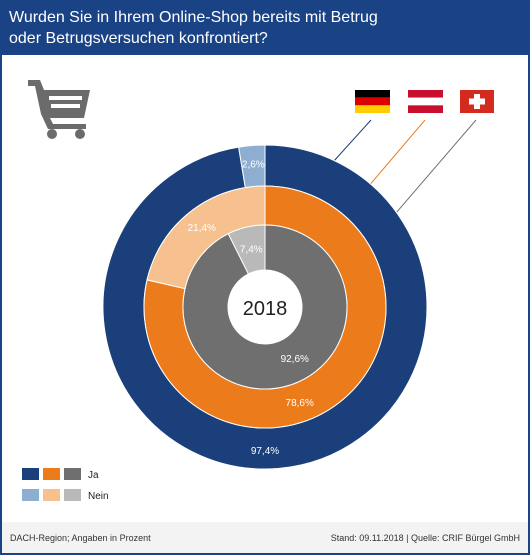 This screenshot has height=555, width=530. Describe the element at coordinates (65, 485) in the screenshot. I see `legend: Ja Nein` at that location.